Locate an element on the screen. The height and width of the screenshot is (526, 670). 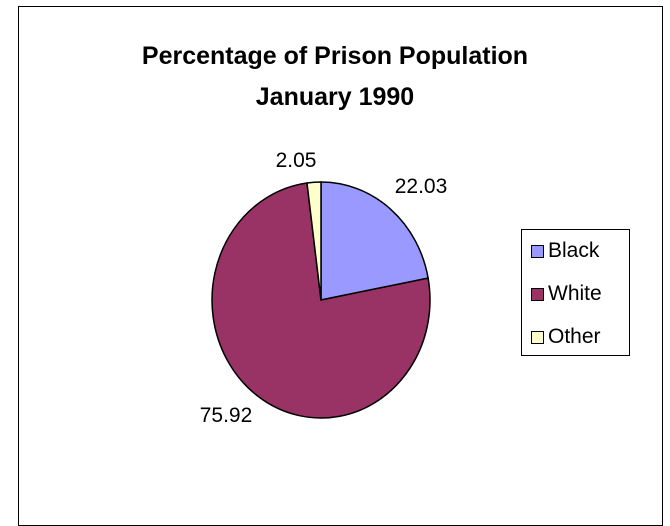
legend-swatch-other is located at coordinates (537, 337).